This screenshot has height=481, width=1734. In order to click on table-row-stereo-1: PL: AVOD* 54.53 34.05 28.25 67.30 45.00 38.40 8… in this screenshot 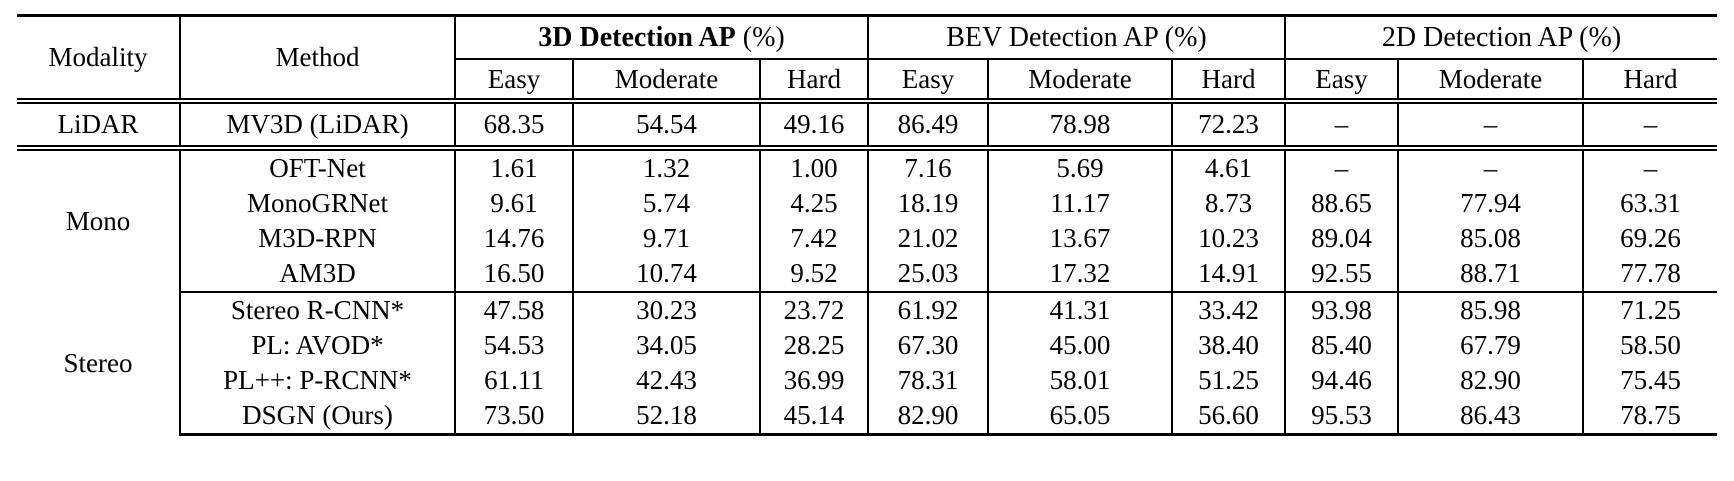, I will do `click(867, 345)`.